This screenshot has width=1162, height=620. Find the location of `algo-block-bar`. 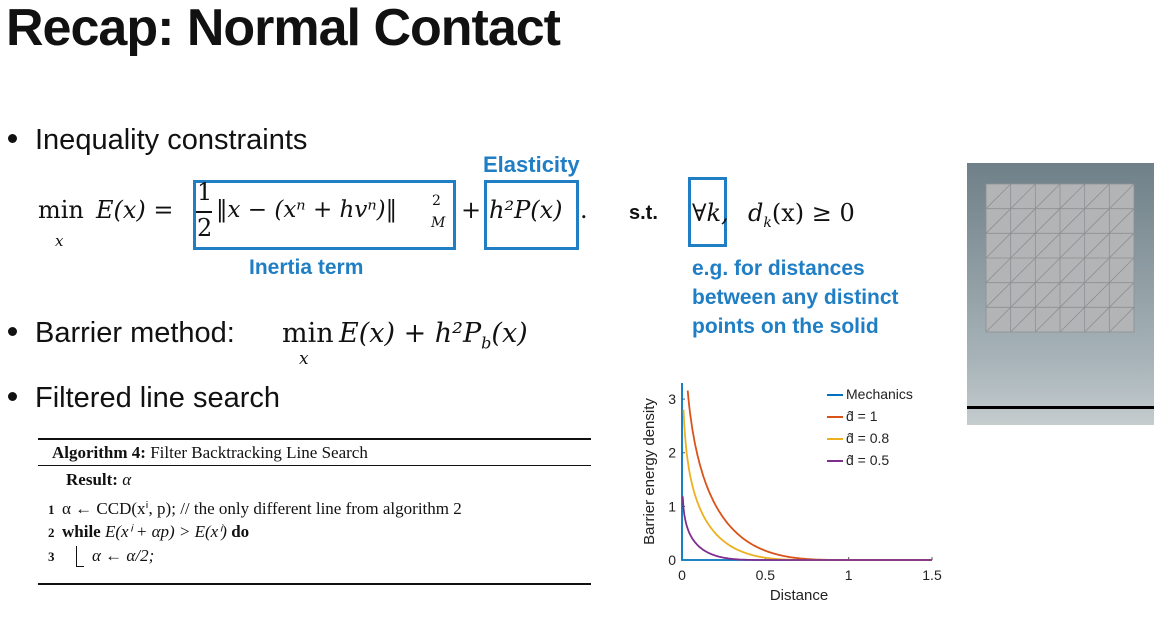

algo-block-bar is located at coordinates (76, 556).